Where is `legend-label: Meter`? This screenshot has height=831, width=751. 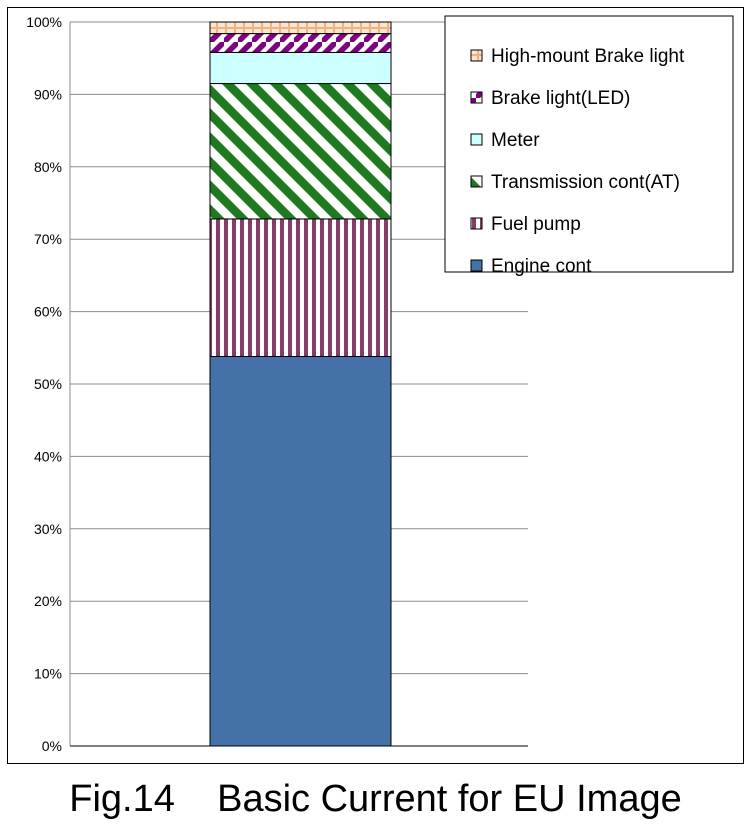
legend-label: Meter is located at coordinates (515, 140).